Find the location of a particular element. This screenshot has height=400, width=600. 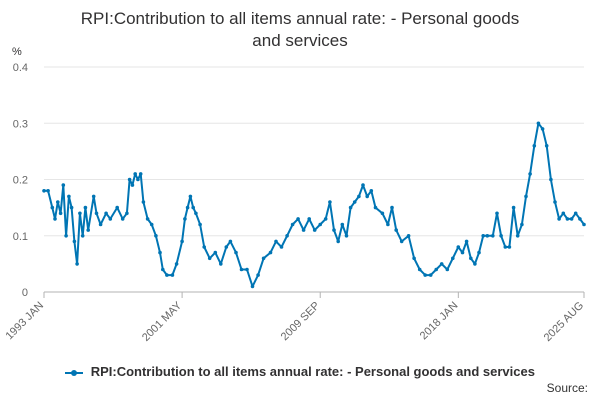

y-tick-label: 0 is located at coordinates (25, 293).